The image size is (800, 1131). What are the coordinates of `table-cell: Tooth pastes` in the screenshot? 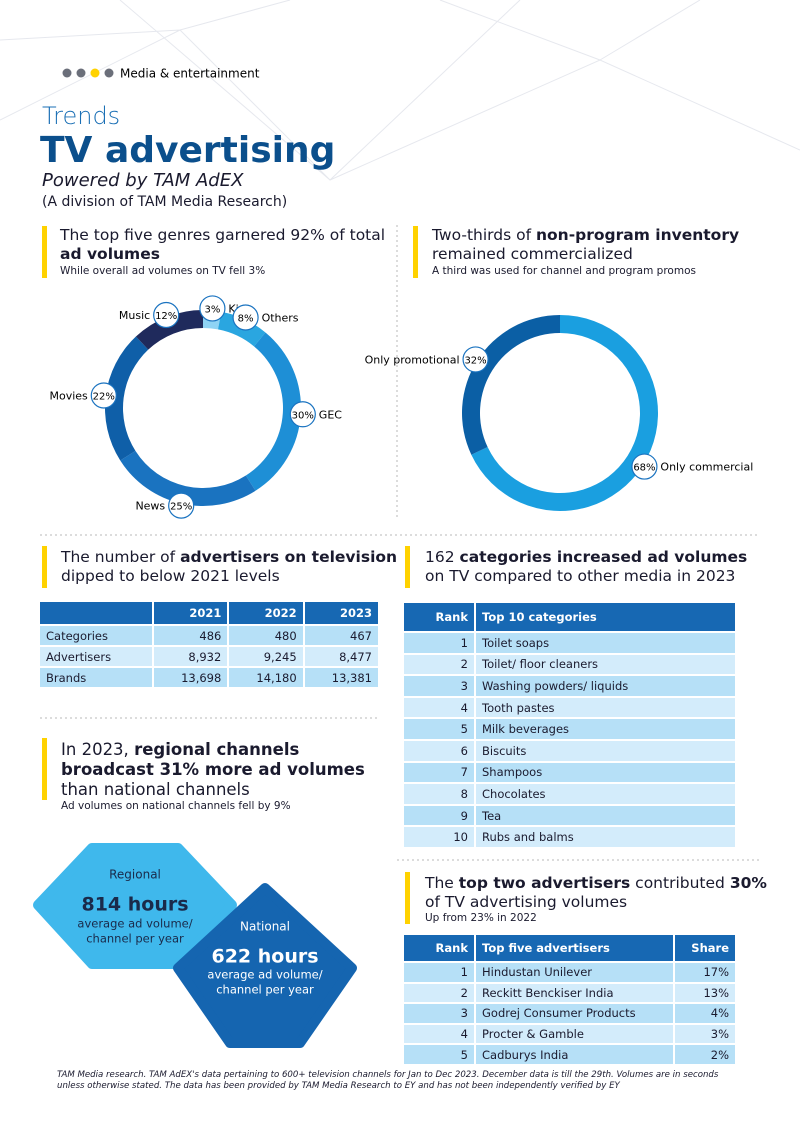 It's located at (605, 707).